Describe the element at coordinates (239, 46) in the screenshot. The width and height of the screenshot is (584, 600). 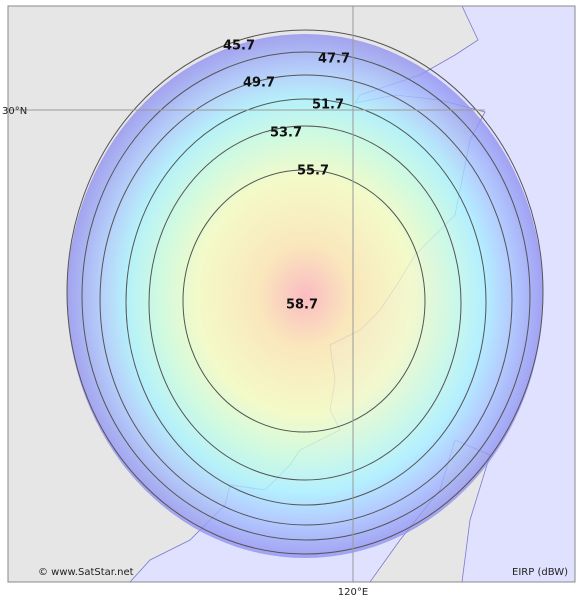
I see `contour-label: 45.7` at that location.